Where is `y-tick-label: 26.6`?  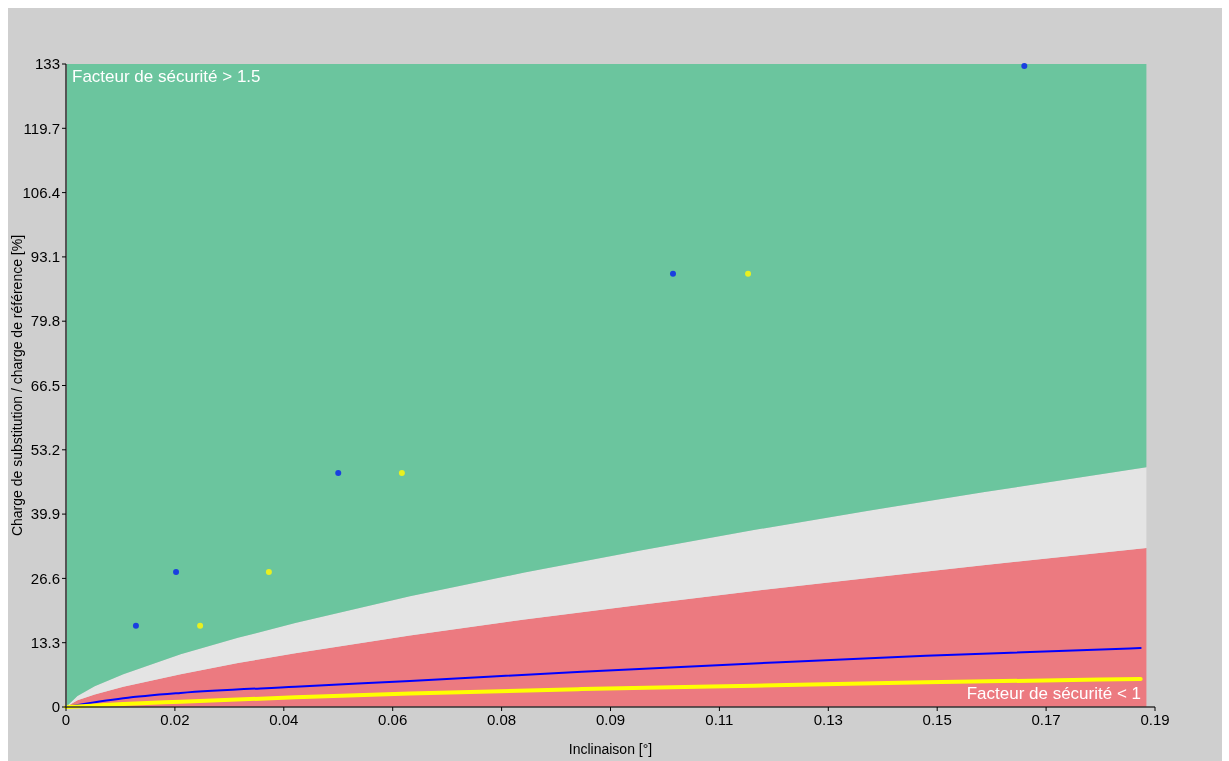 y-tick-label: 26.6 is located at coordinates (45, 578).